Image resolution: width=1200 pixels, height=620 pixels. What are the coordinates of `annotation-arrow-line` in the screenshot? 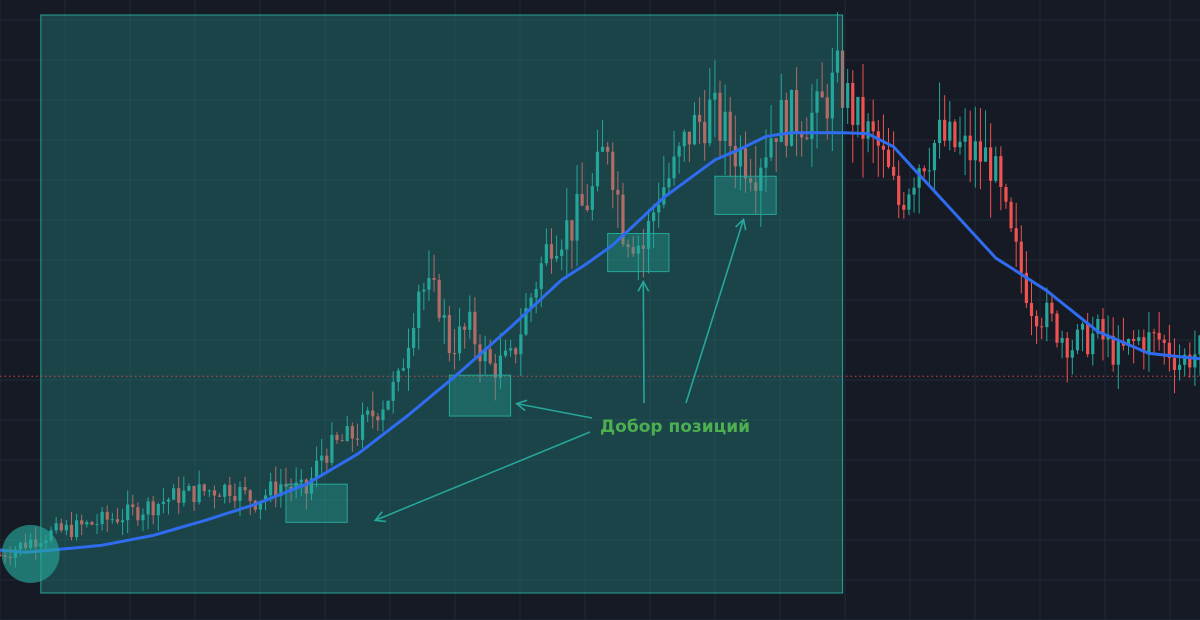 It's located at (643, 342).